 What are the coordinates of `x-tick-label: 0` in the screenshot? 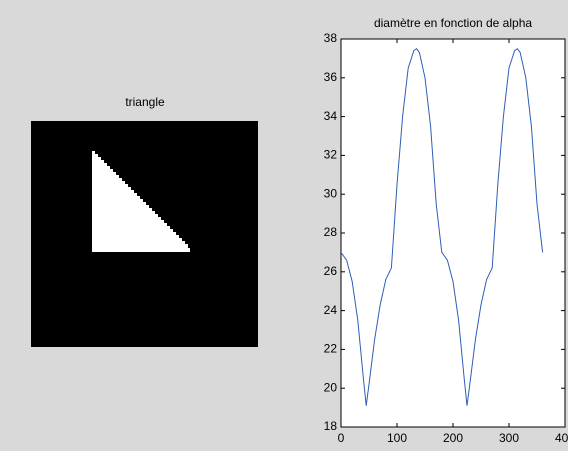 It's located at (341, 438).